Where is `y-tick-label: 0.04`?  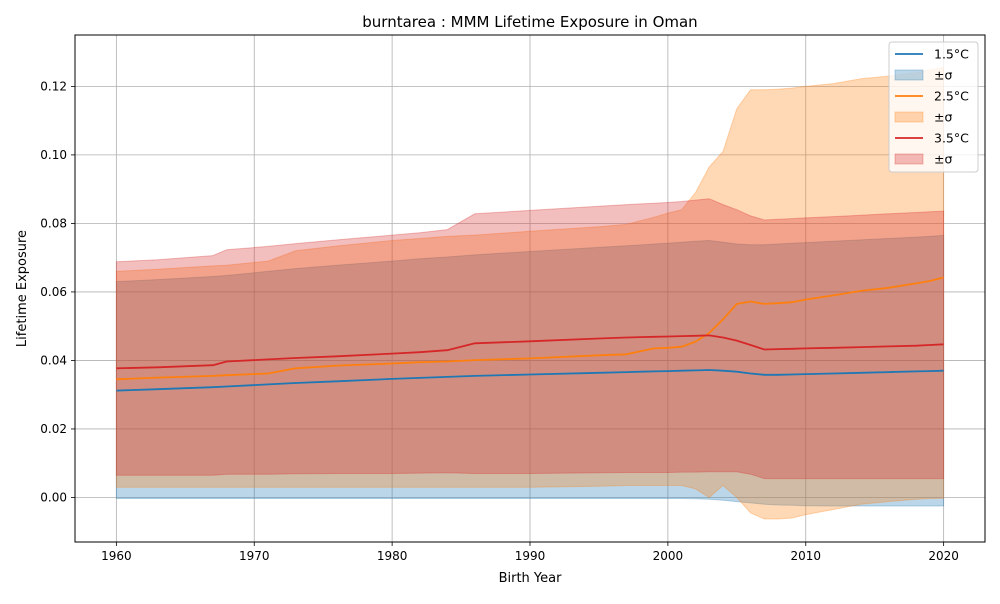
y-tick-label: 0.04 is located at coordinates (53, 360).